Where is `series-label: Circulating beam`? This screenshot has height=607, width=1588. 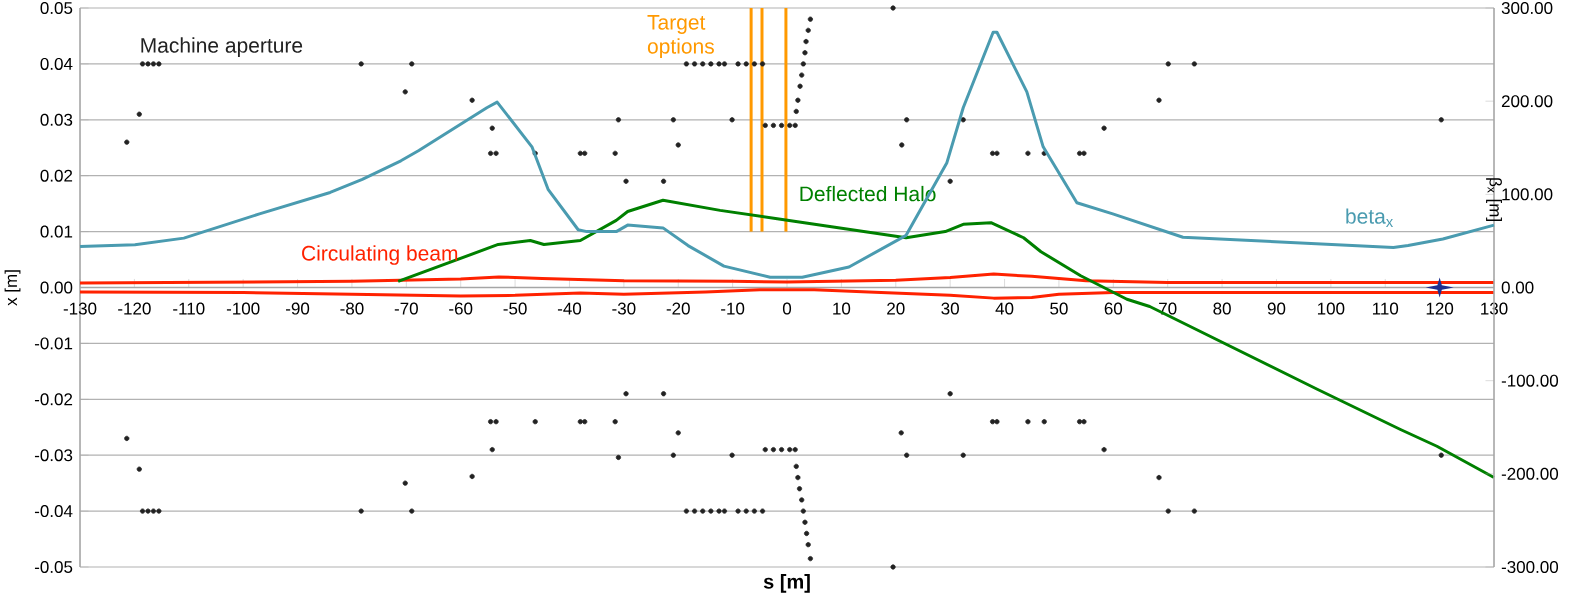 series-label: Circulating beam is located at coordinates (380, 255).